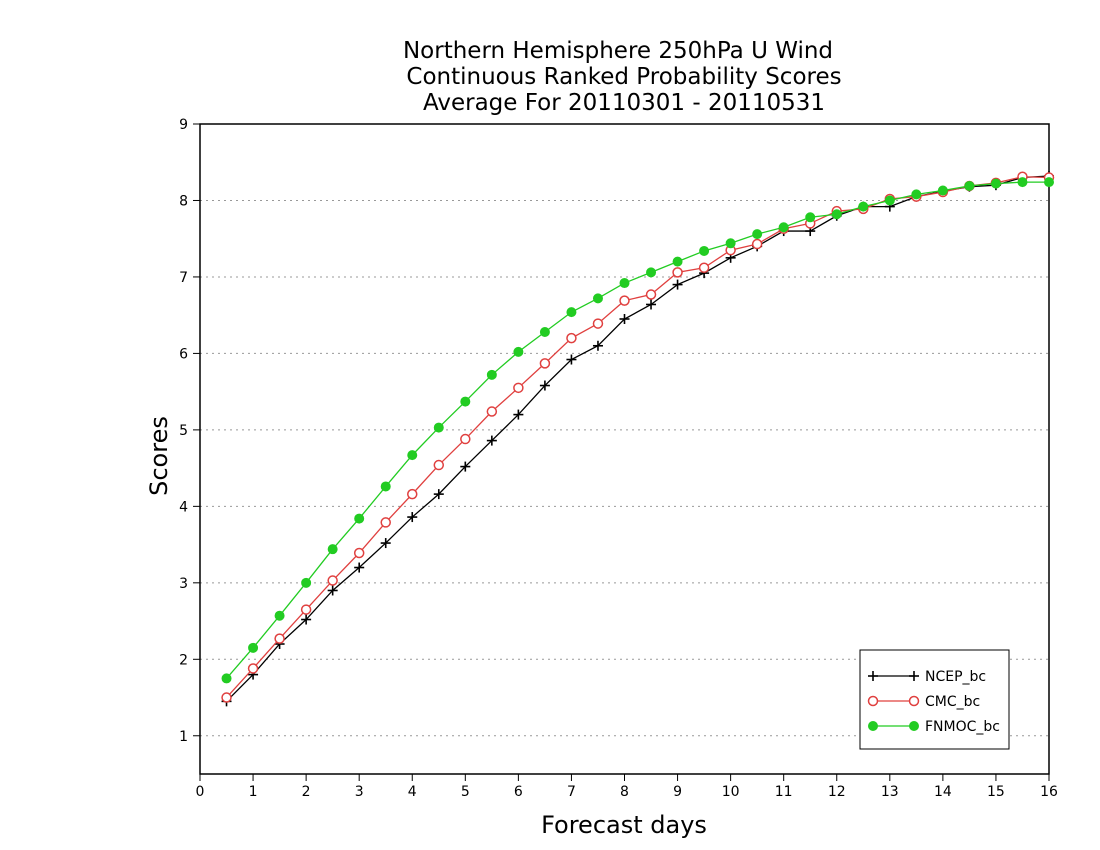  Describe the element at coordinates (183, 201) in the screenshot. I see `y-tick-label: 8` at that location.